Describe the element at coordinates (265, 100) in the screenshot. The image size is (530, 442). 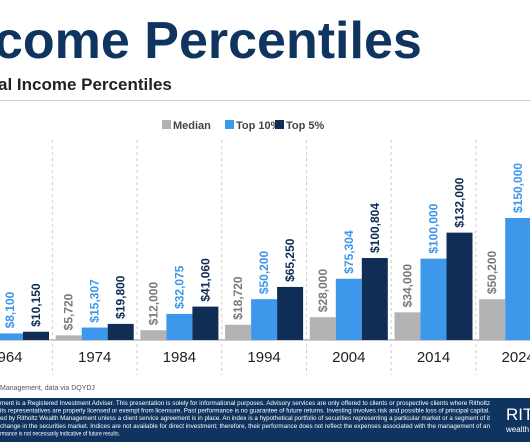
I see `divider` at that location.